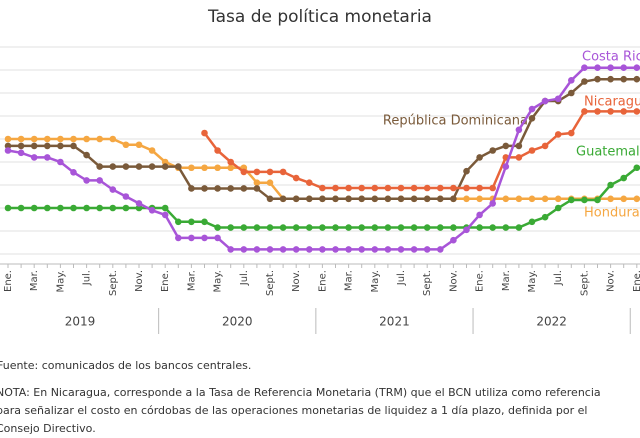 This screenshot has height=438, width=640. I want to click on year-label: 2020, so click(237, 322).